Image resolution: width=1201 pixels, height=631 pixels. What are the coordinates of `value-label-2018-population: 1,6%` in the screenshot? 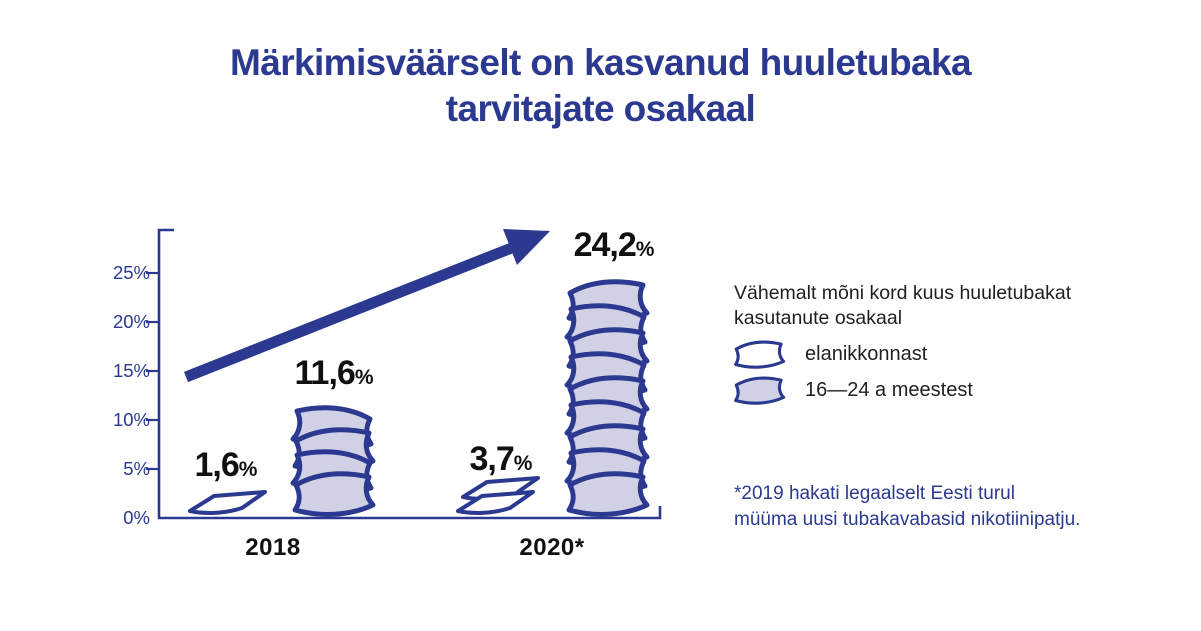 It's located at (226, 465).